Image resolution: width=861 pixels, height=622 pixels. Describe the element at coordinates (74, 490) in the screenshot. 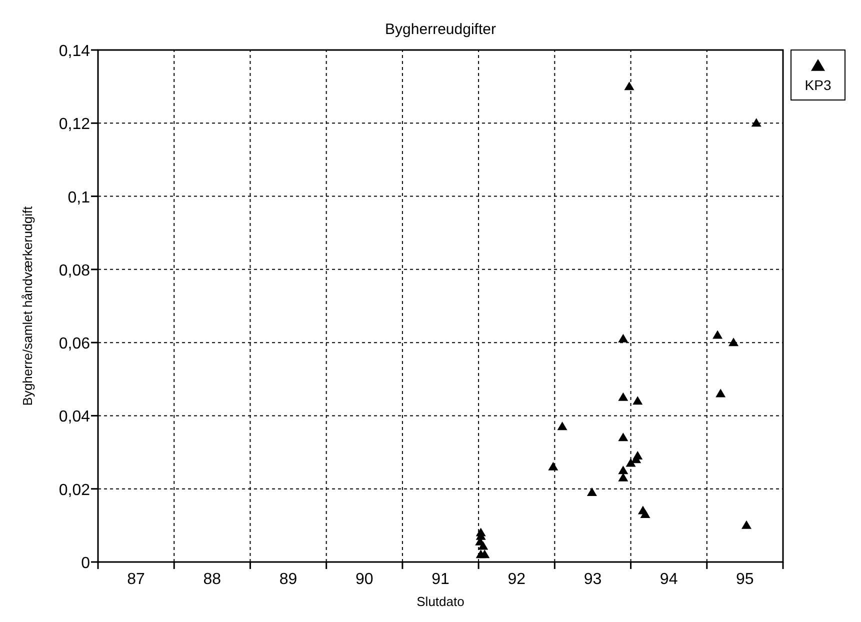

I see `y-tick-label: 0,02` at that location.